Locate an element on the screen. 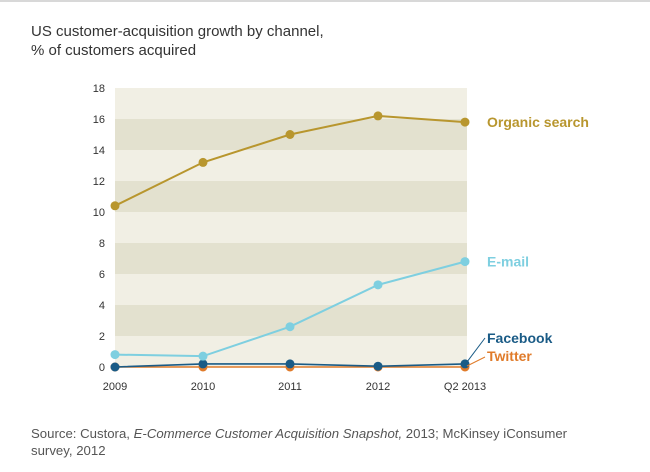 This screenshot has height=472, width=650. y-tick-label: 16 is located at coordinates (99, 120).